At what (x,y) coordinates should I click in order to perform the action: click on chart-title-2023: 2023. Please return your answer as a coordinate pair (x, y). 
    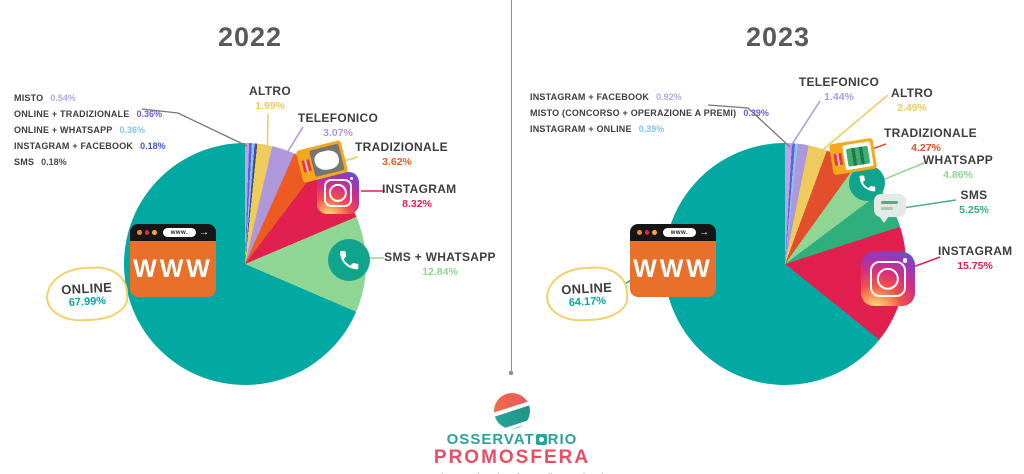
    Looking at the image, I should click on (778, 37).